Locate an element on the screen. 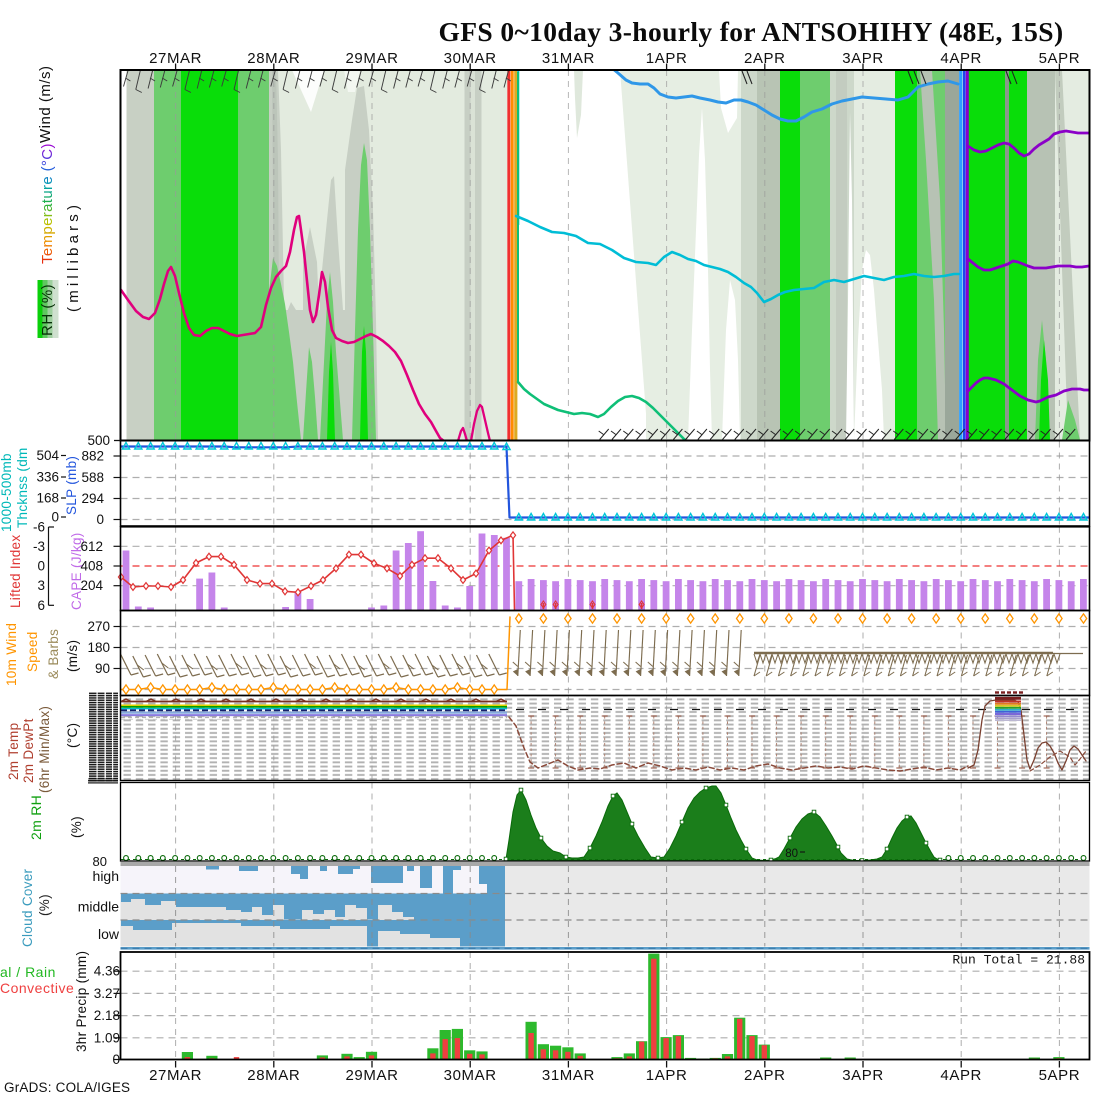 The width and height of the screenshot is (1100, 1100). svg-text: & Barbs is located at coordinates (53, 654).